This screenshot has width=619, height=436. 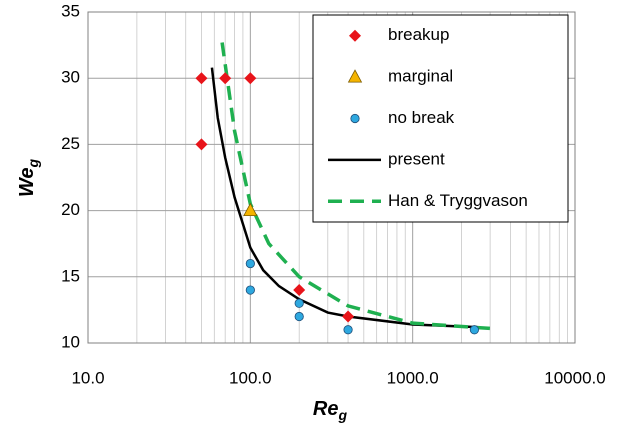 I want to click on y-tick-label: 30, so click(x=70, y=77).